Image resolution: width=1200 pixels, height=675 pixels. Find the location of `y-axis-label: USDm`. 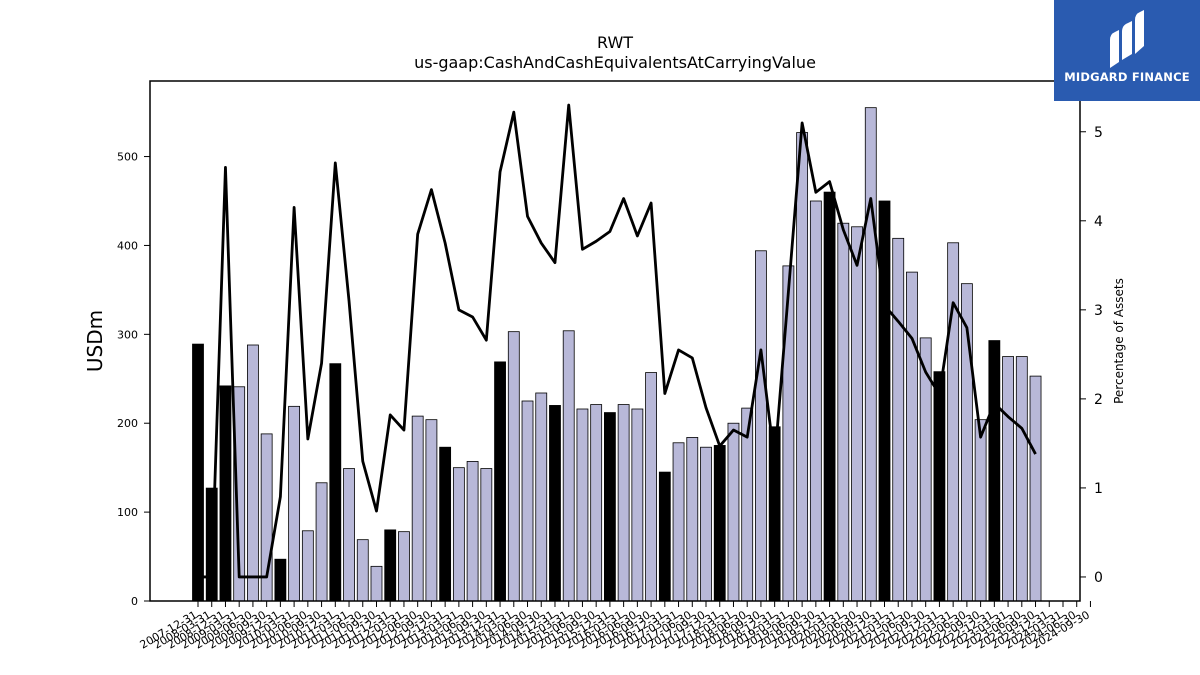

y-axis-label: USDm is located at coordinates (95, 341).